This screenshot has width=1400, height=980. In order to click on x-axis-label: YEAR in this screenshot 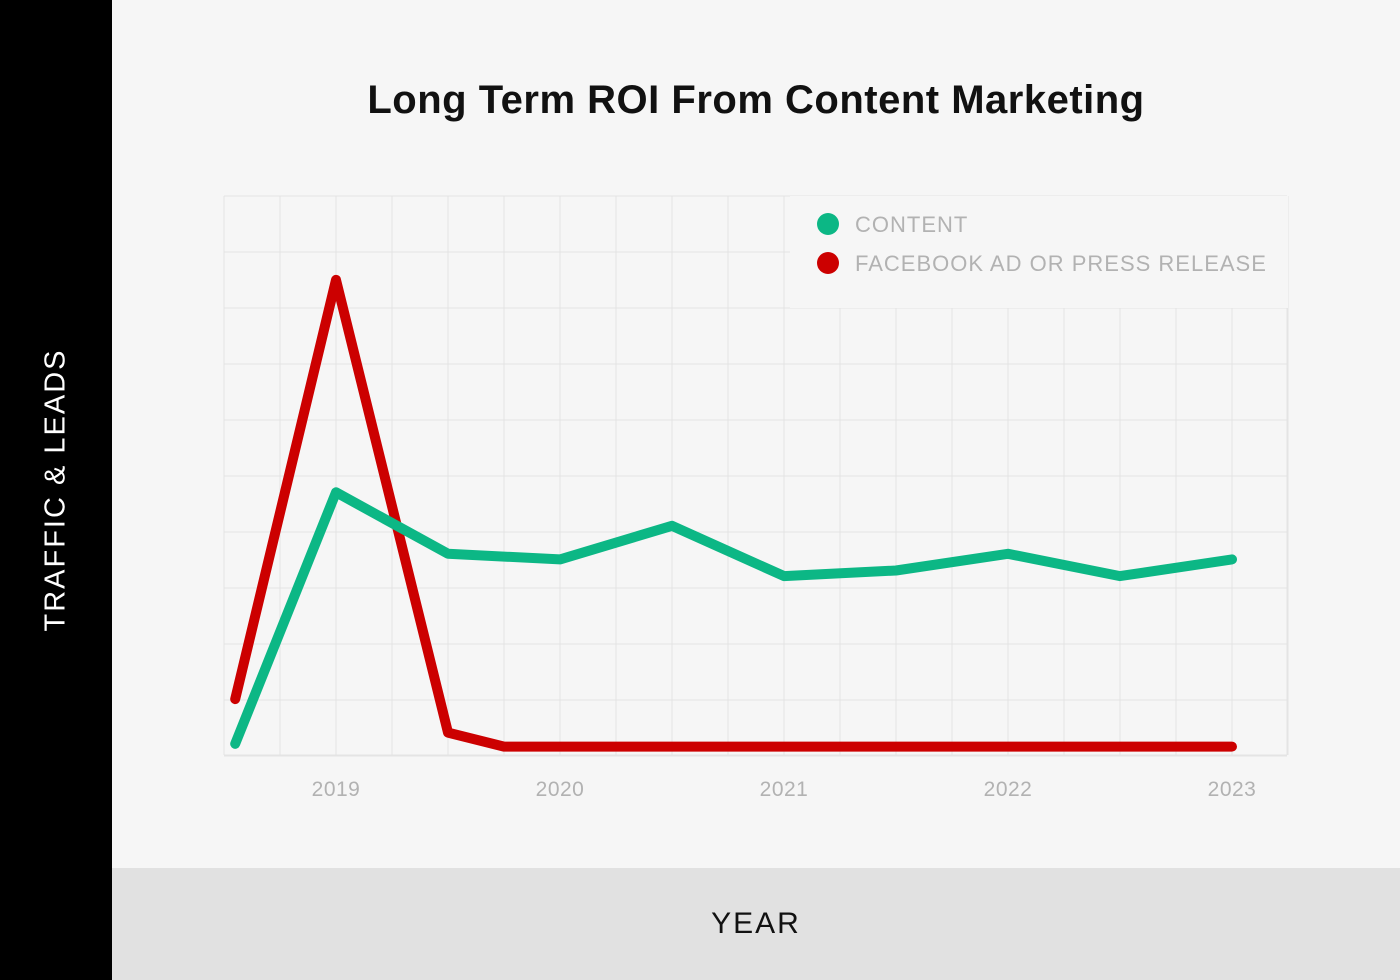, I will do `click(756, 923)`.